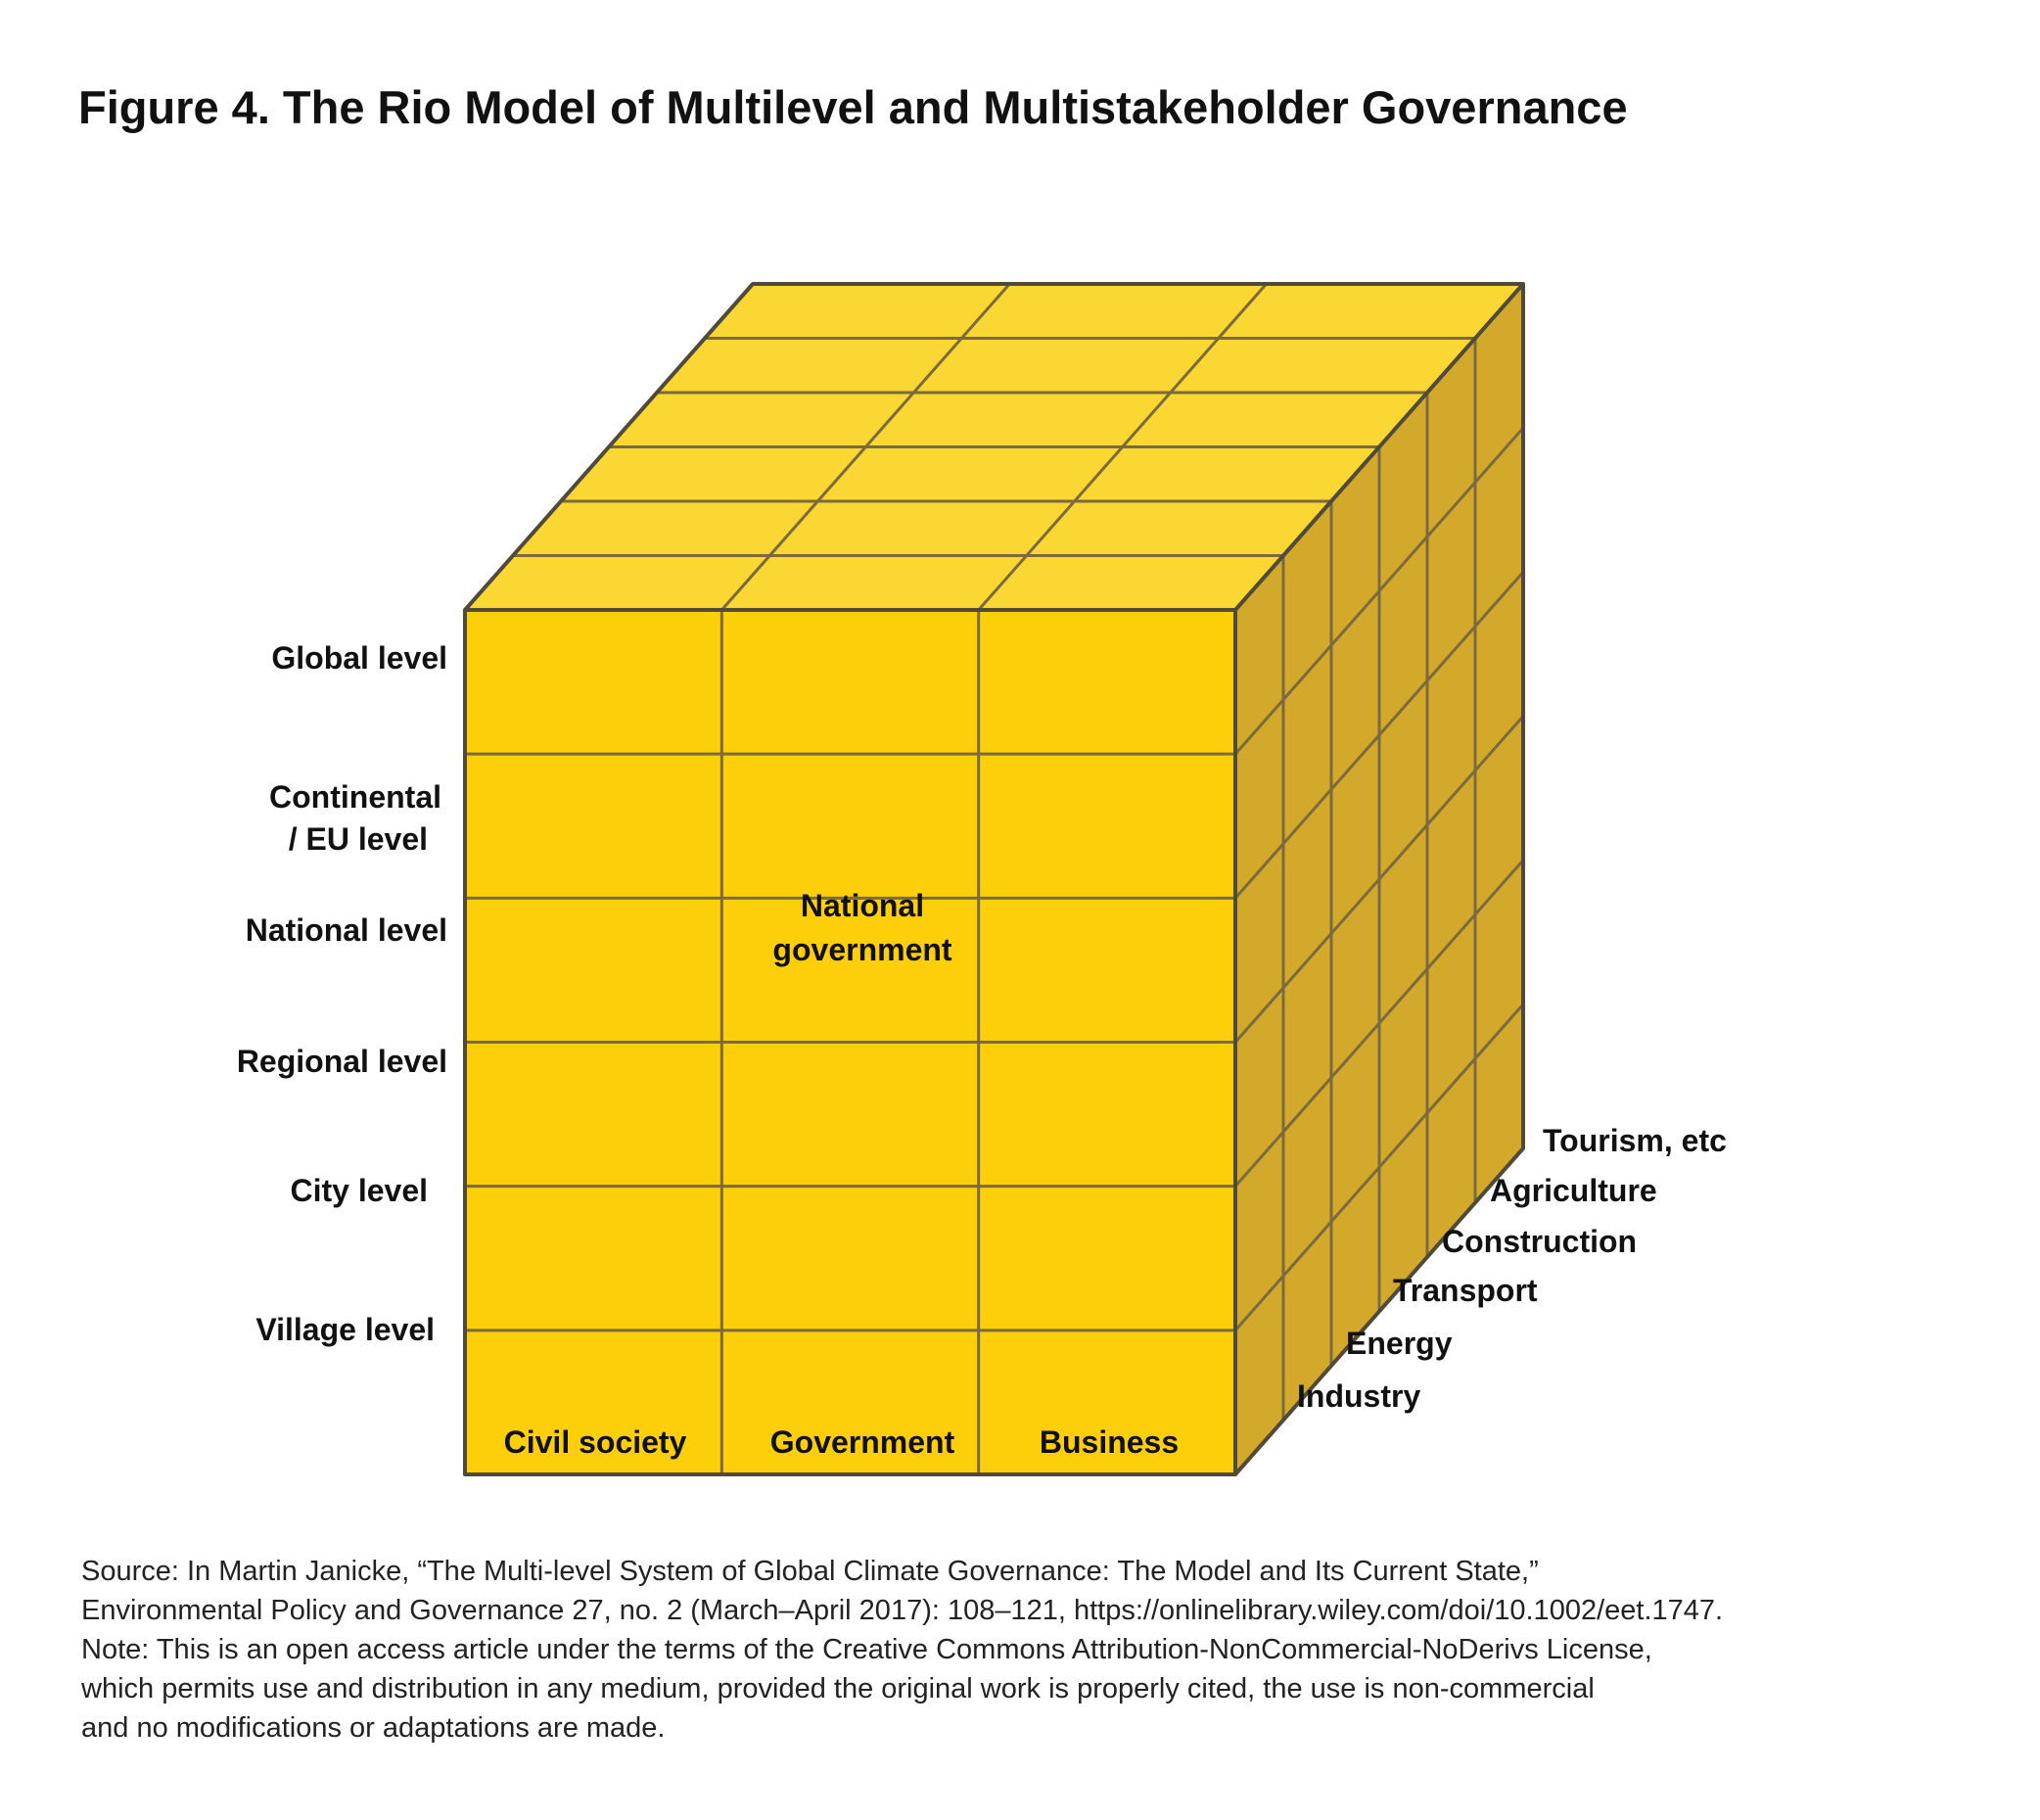 The width and height of the screenshot is (2040, 1820). Describe the element at coordinates (862, 1442) in the screenshot. I see `stakeholder-label: Government` at that location.